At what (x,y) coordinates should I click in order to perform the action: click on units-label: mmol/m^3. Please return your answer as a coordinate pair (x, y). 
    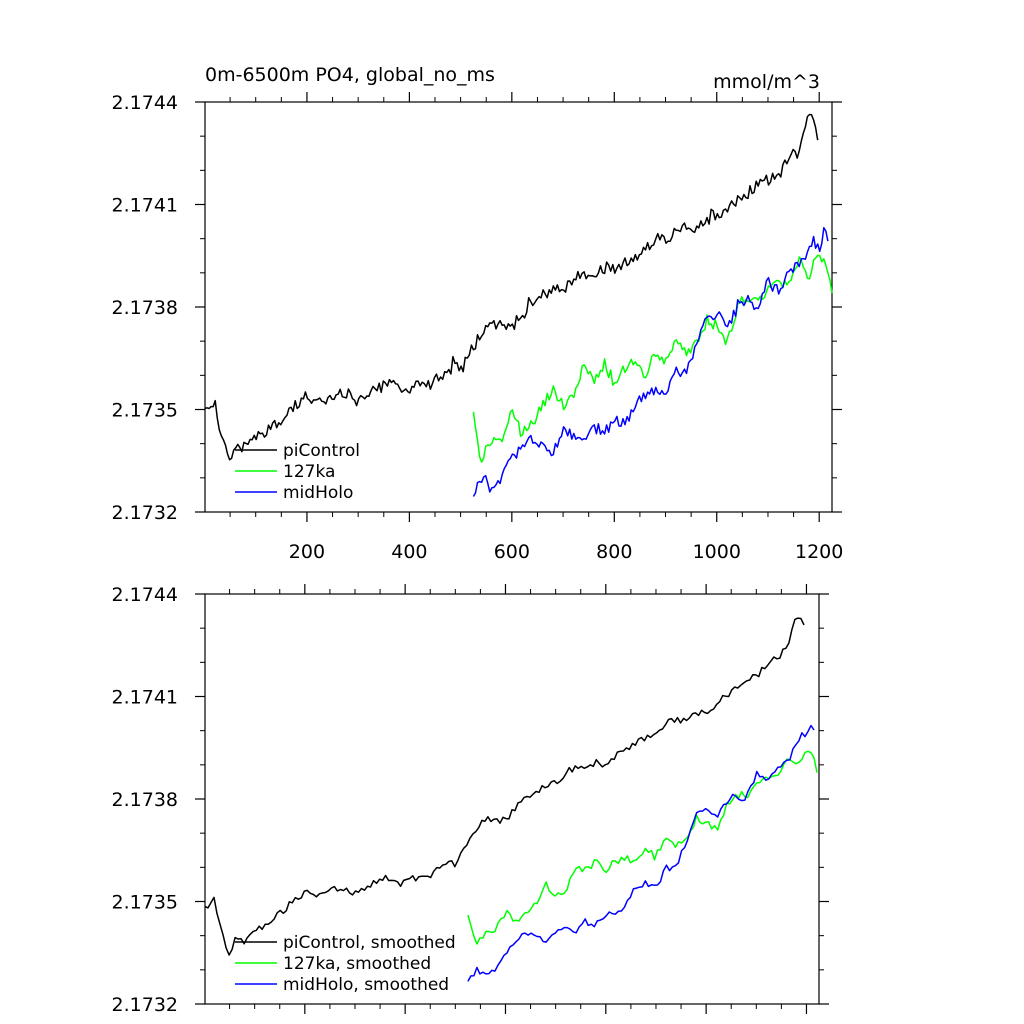
    Looking at the image, I should click on (766, 82).